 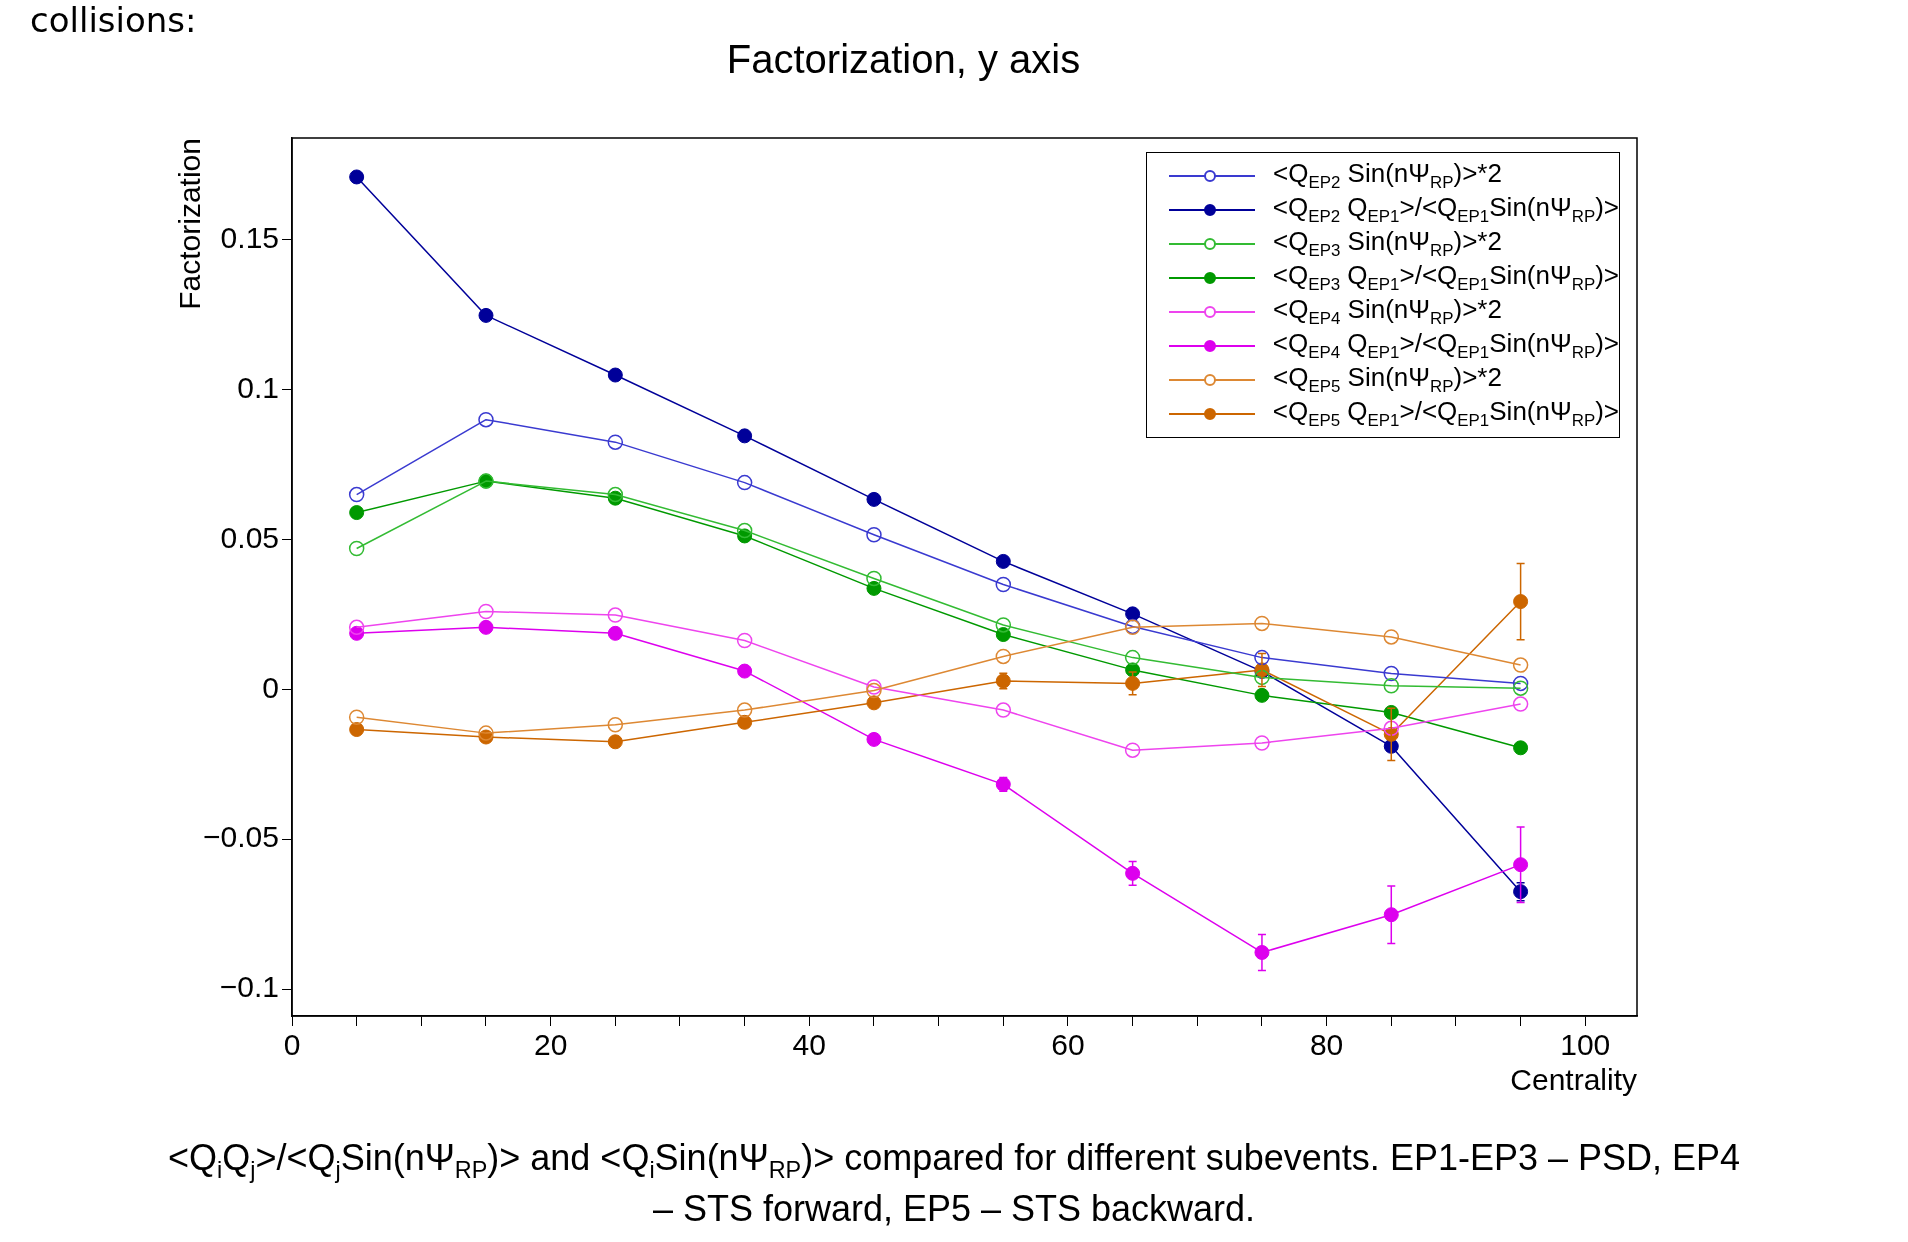 What do you see at coordinates (1585, 1045) in the screenshot?
I see `x-tick-label: 100` at bounding box center [1585, 1045].